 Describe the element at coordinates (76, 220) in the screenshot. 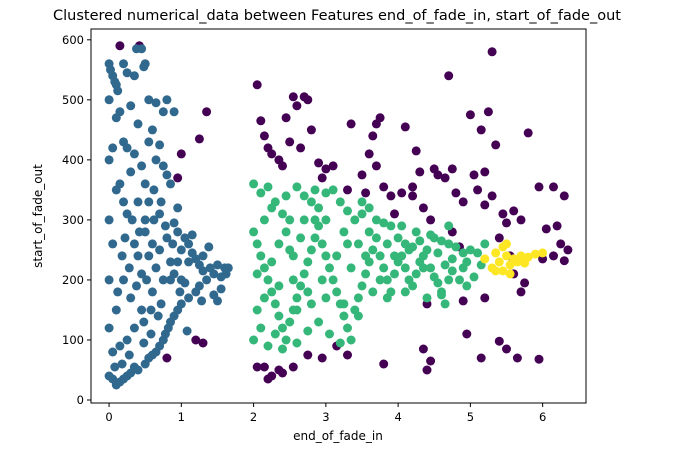

I see `y-axis: 0 100 200 300 400 500 600` at that location.